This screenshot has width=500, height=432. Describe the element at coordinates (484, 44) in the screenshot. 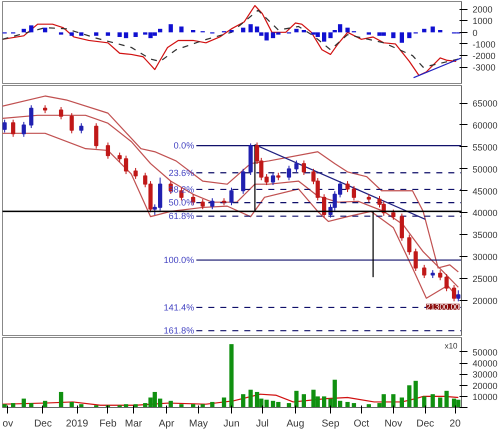

I see `y-tick-label: -1000` at that location.